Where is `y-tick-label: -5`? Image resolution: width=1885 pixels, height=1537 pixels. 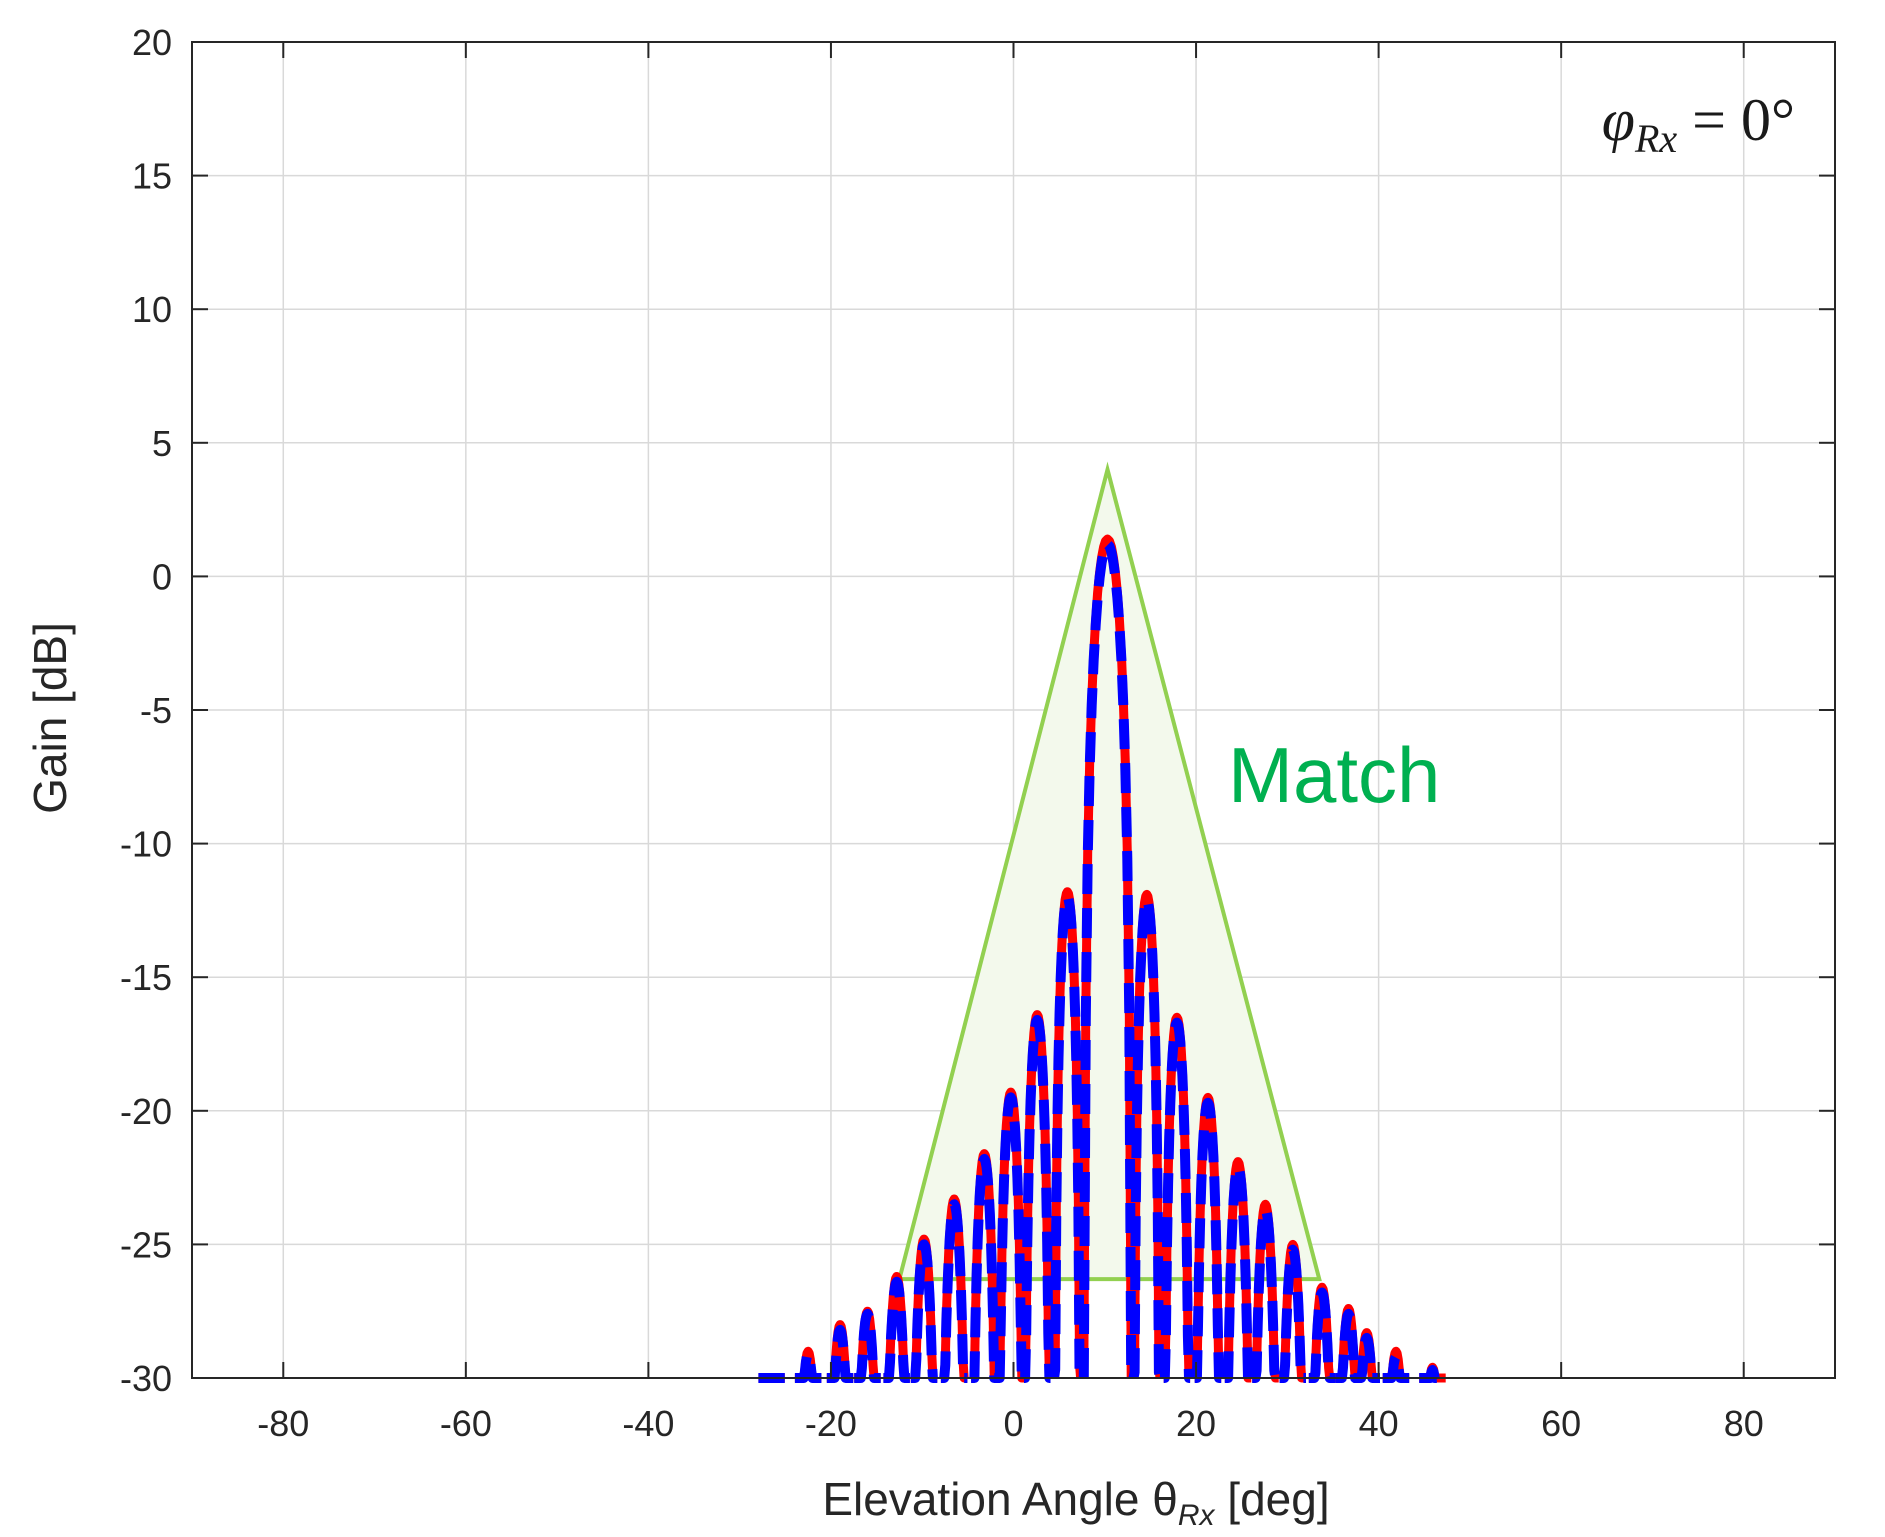 y-tick-label: -5 is located at coordinates (156, 710).